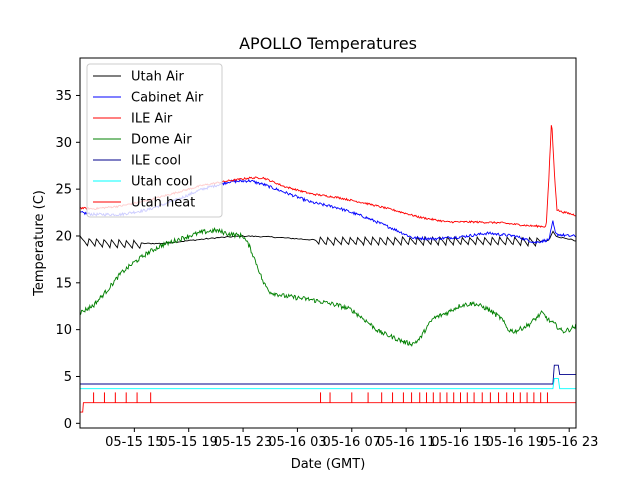 The image size is (640, 480). What do you see at coordinates (162, 182) in the screenshot?
I see `legend-label: Utah cool` at bounding box center [162, 182].